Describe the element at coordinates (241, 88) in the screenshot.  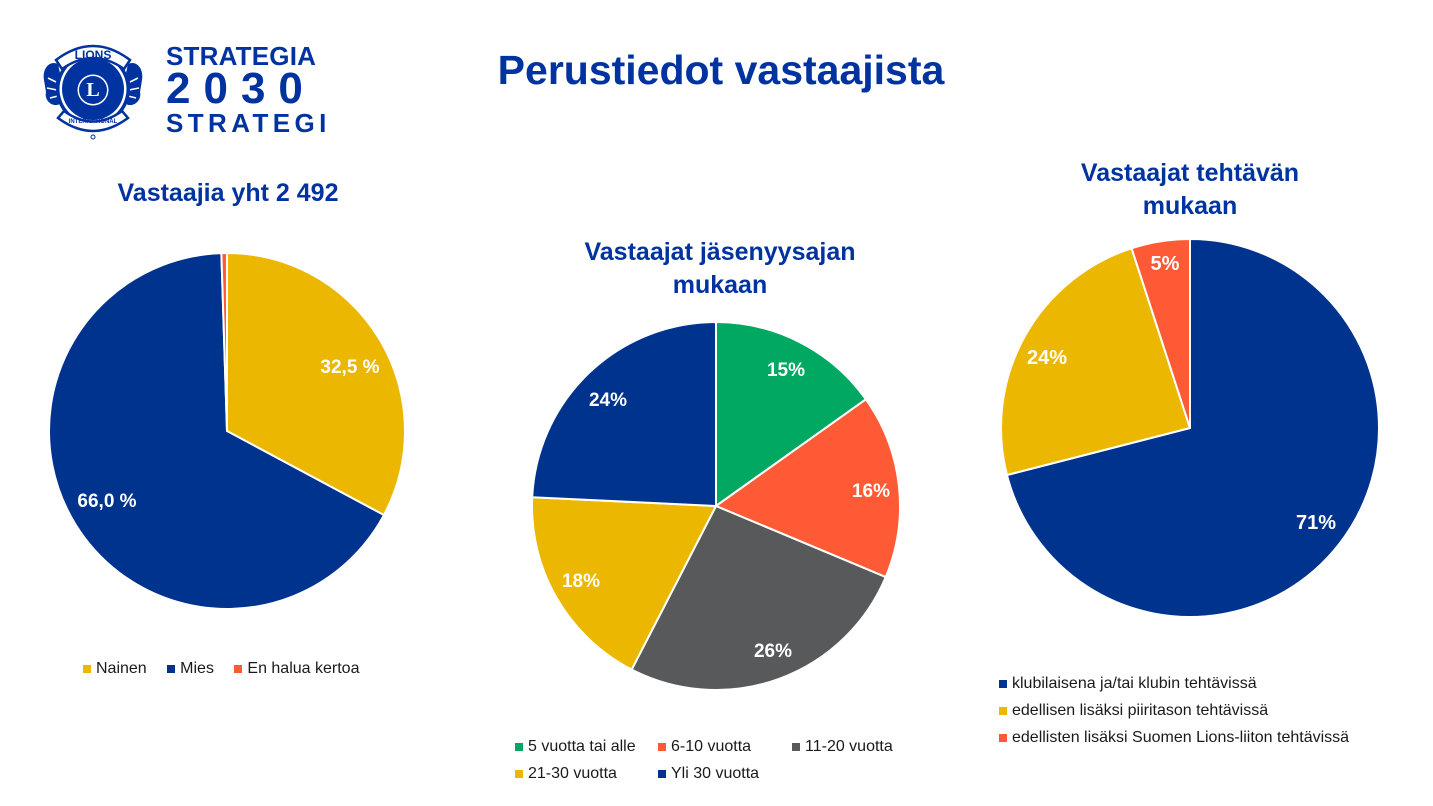
I see `brand-line-year: 2030` at that location.